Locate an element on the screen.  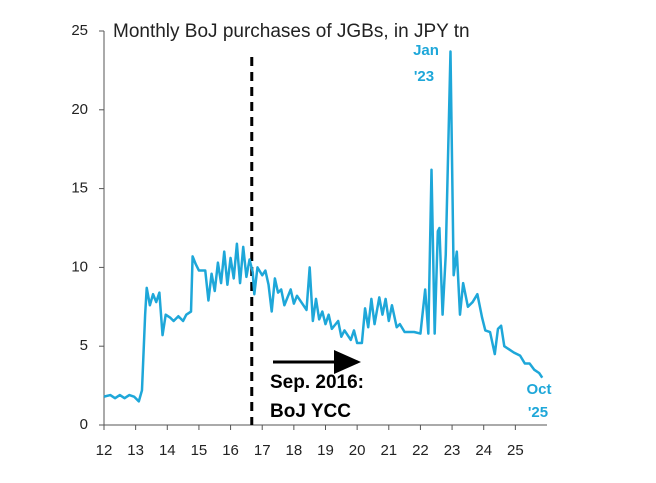
x-tick-label: 16 is located at coordinates (230, 450).